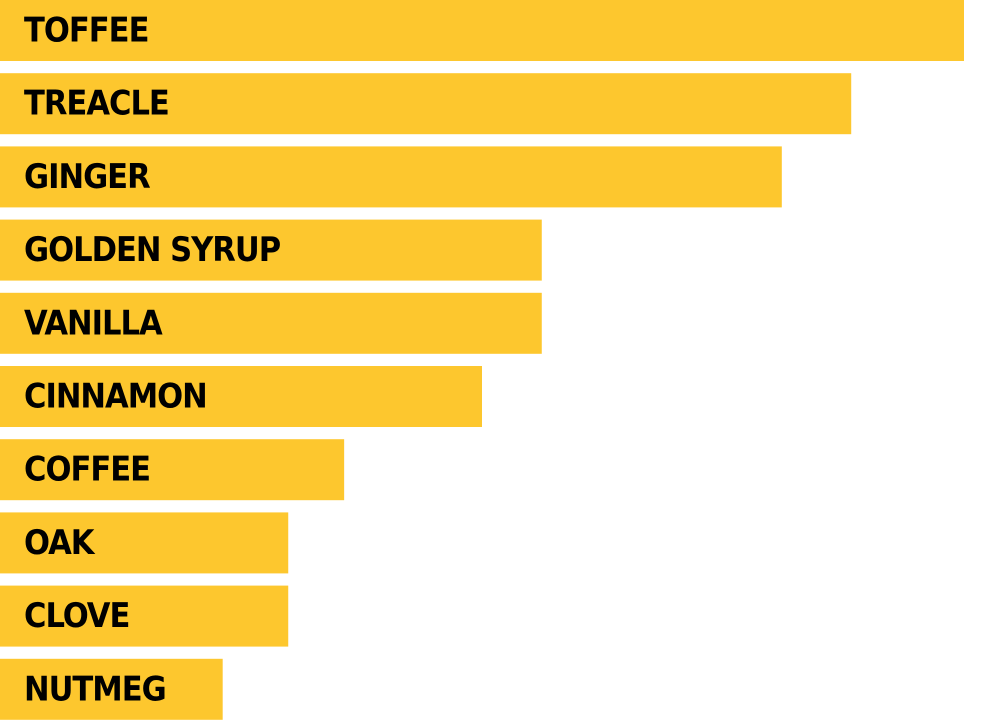 The image size is (1000, 727). I want to click on bar-group-coffee: COFFEE, so click(172, 470).